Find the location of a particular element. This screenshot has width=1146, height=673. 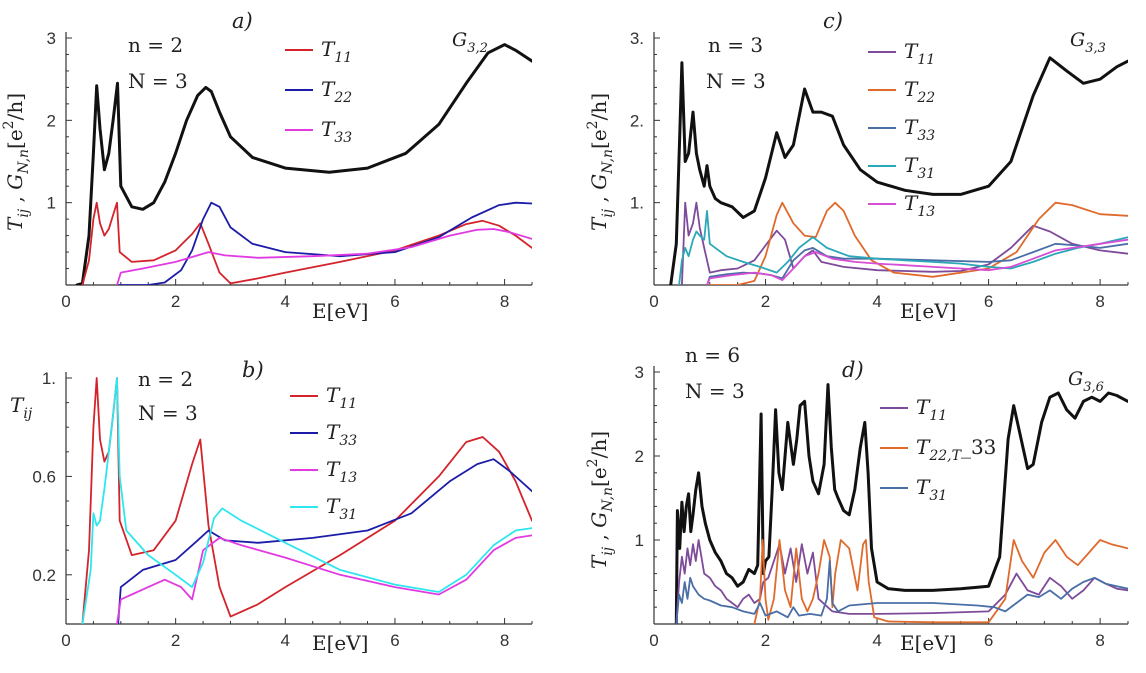

panel-label: b) is located at coordinates (253, 370).